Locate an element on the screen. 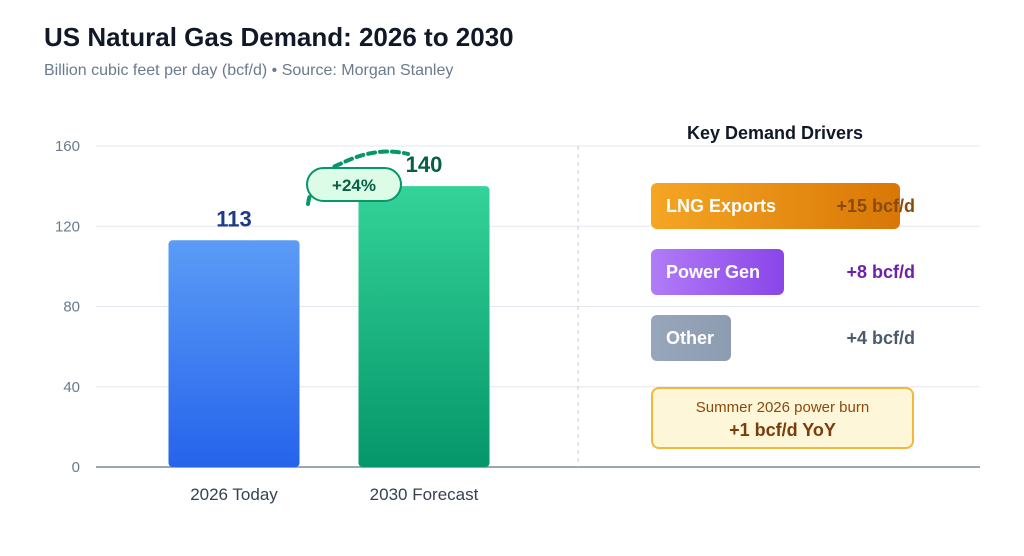 The width and height of the screenshot is (1024, 556). driver-value-power-gen: +8 bcf/d is located at coordinates (880, 272).